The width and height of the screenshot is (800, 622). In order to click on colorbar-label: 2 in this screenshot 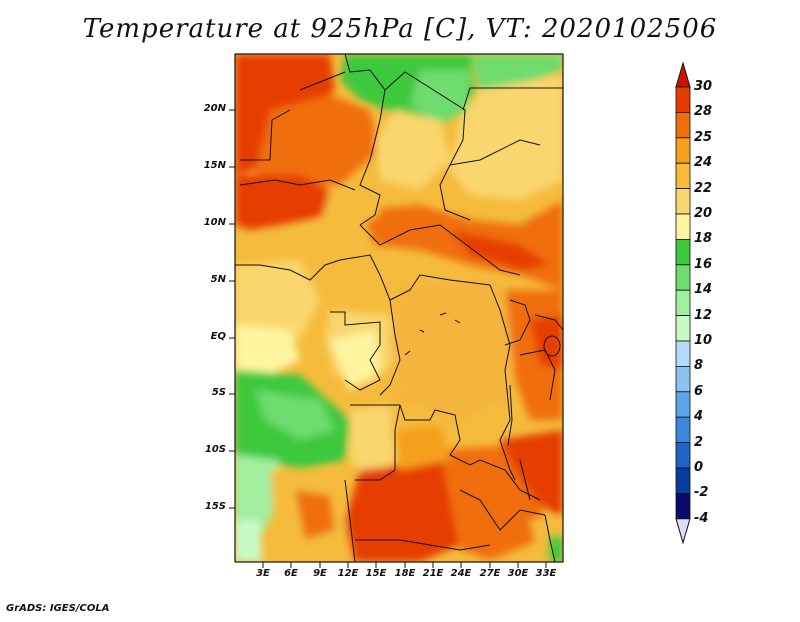, I will do `click(699, 442)`.